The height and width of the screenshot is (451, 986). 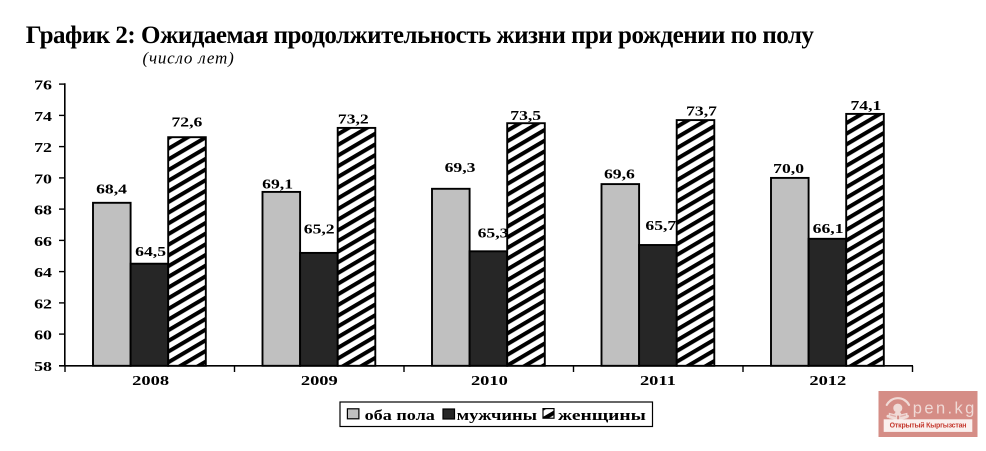 What do you see at coordinates (150, 252) in the screenshot?
I see `svg-text: 64,5` at bounding box center [150, 252].